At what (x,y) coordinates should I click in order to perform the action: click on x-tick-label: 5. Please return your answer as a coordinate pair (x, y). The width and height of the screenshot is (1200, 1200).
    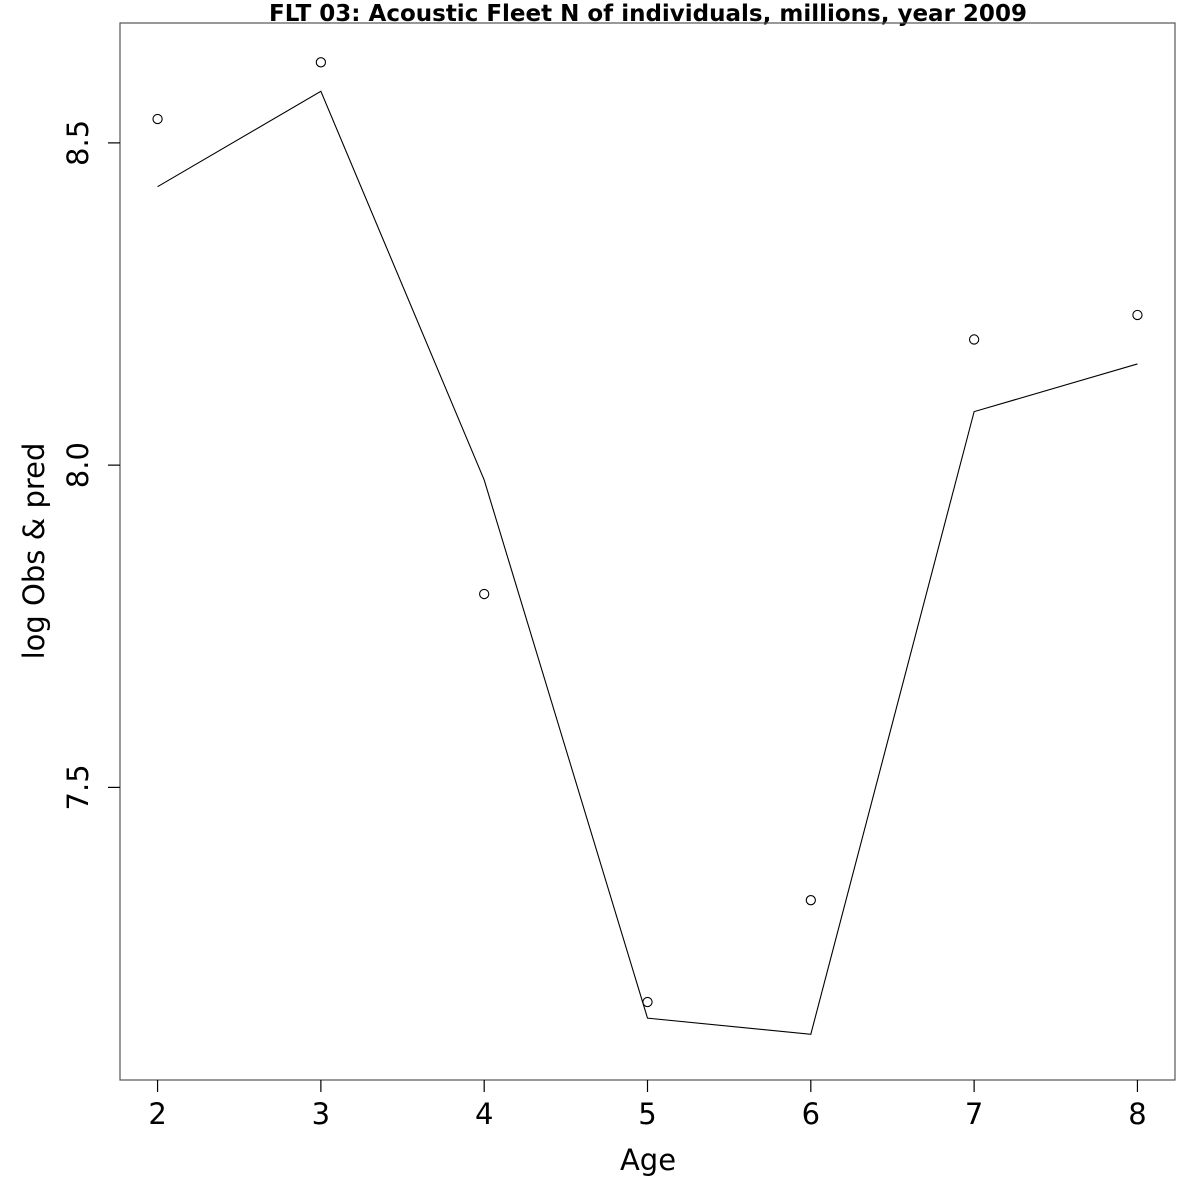
    Looking at the image, I should click on (647, 1114).